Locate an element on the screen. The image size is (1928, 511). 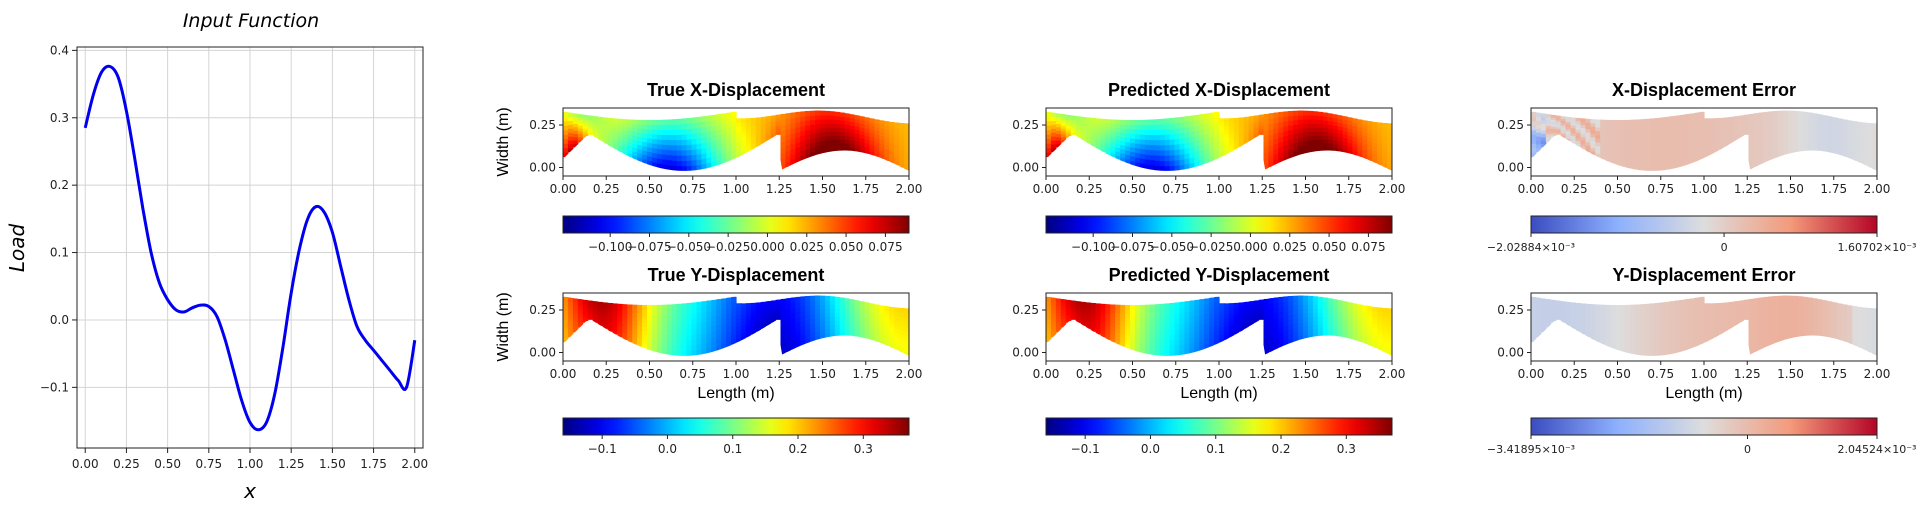
heatmap-title: True Y-Displacement is located at coordinates (736, 275).